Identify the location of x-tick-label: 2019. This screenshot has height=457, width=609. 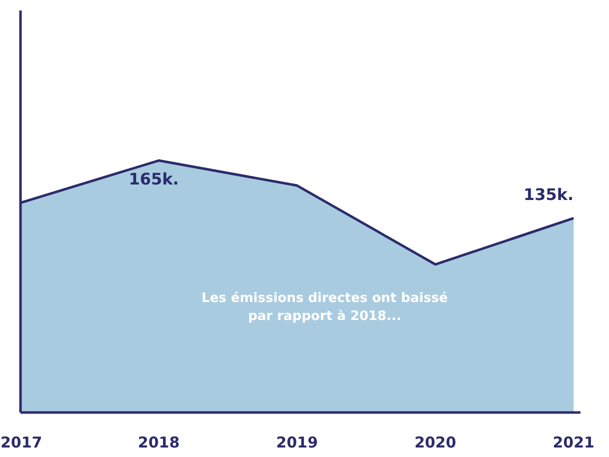
(297, 443).